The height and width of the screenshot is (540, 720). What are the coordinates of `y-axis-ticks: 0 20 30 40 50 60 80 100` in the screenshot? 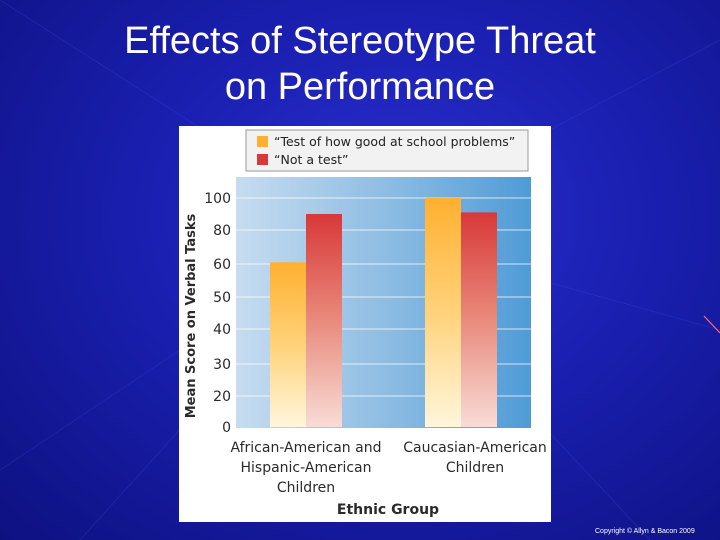 It's located at (217, 313).